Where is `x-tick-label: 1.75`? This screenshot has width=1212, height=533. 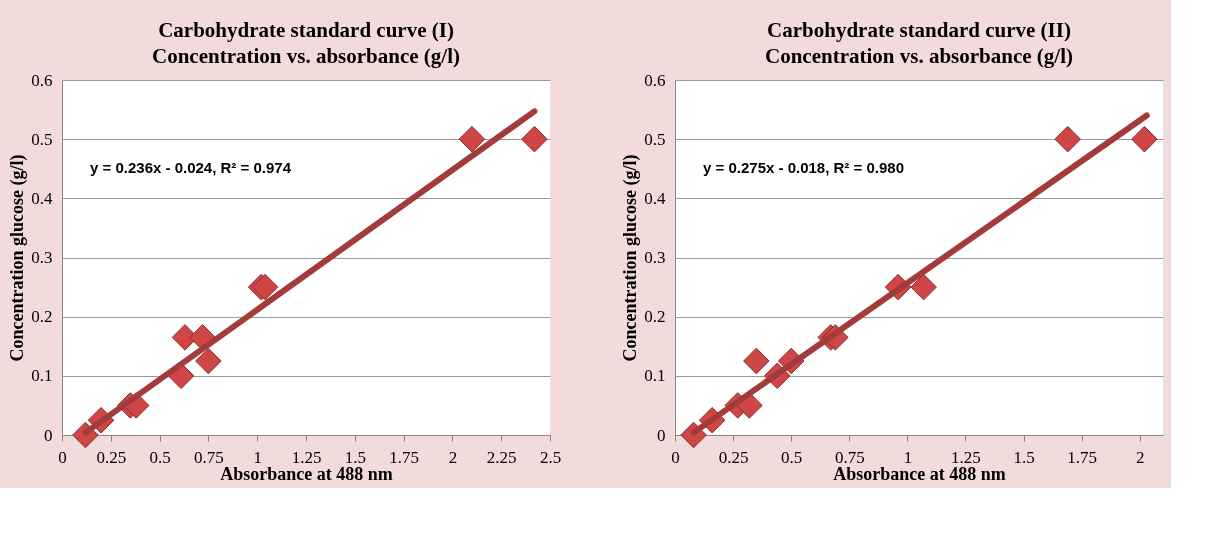
x-tick-label: 1.75 is located at coordinates (1082, 457).